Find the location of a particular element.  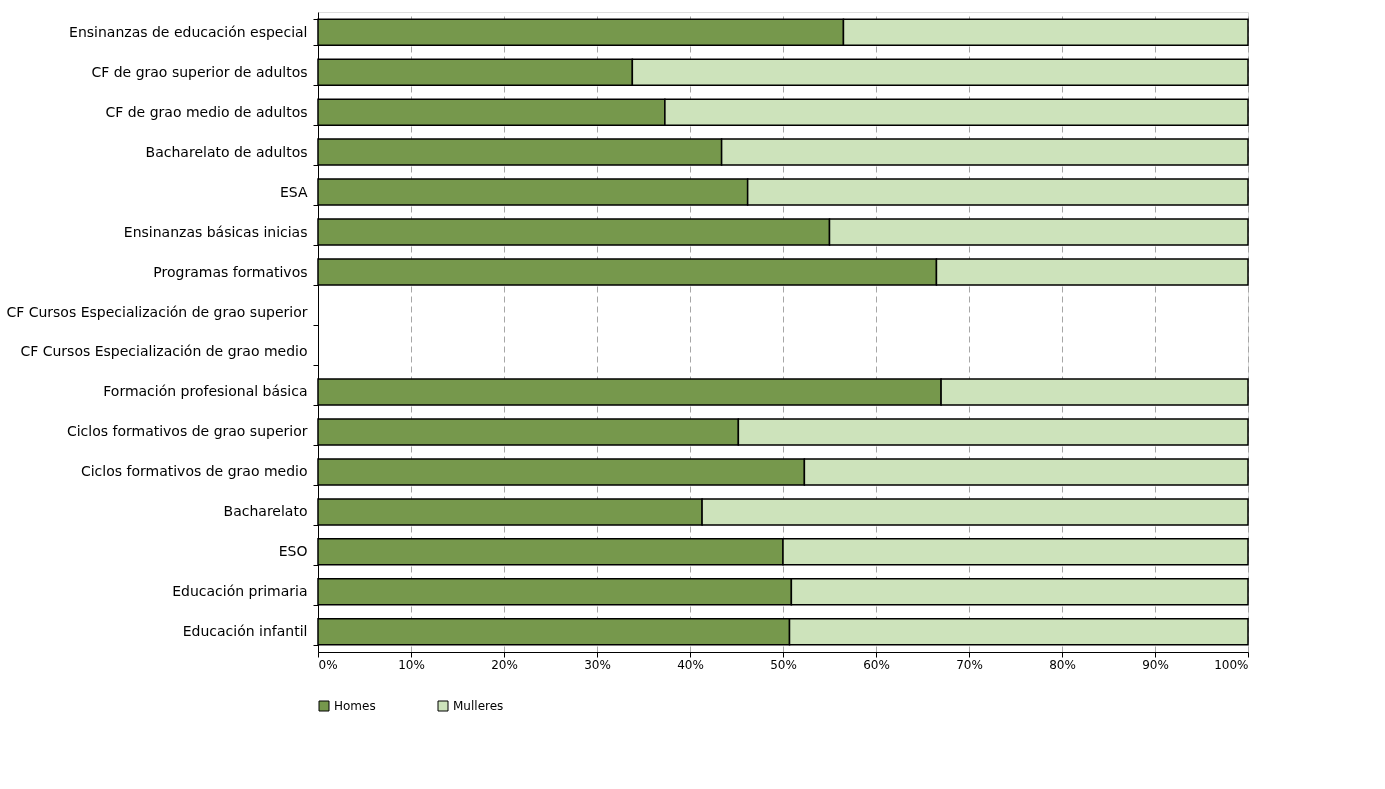

x-tick-label: 40% is located at coordinates (690, 664).